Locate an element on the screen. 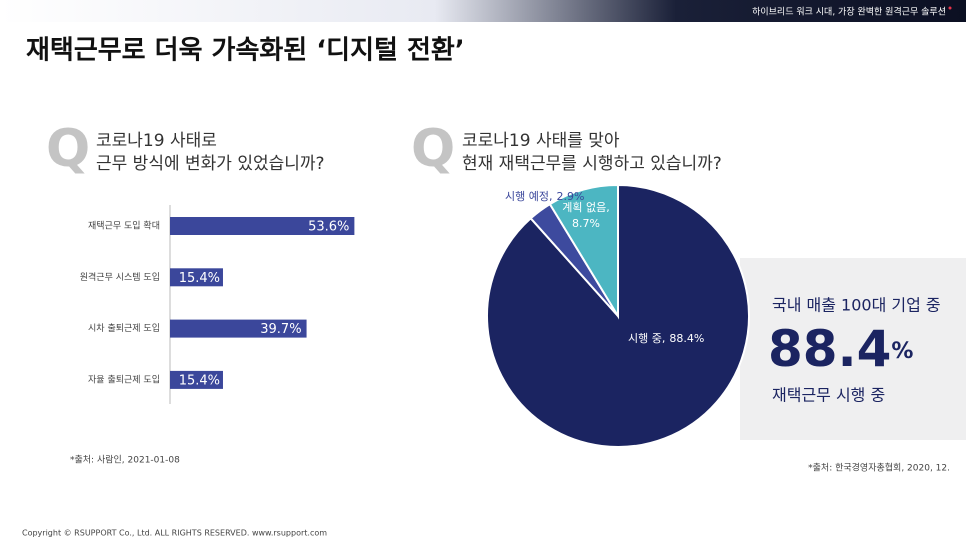 This screenshot has width=966, height=546. source: *출처: 사람인, 2021-01-08 is located at coordinates (125, 460).